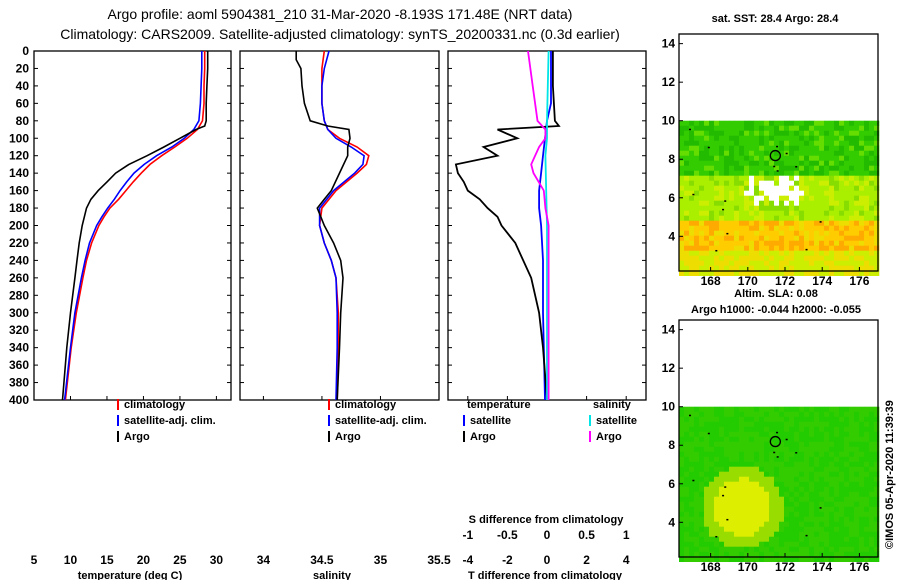 The image size is (900, 580). I want to click on island-outline, so click(774, 452).